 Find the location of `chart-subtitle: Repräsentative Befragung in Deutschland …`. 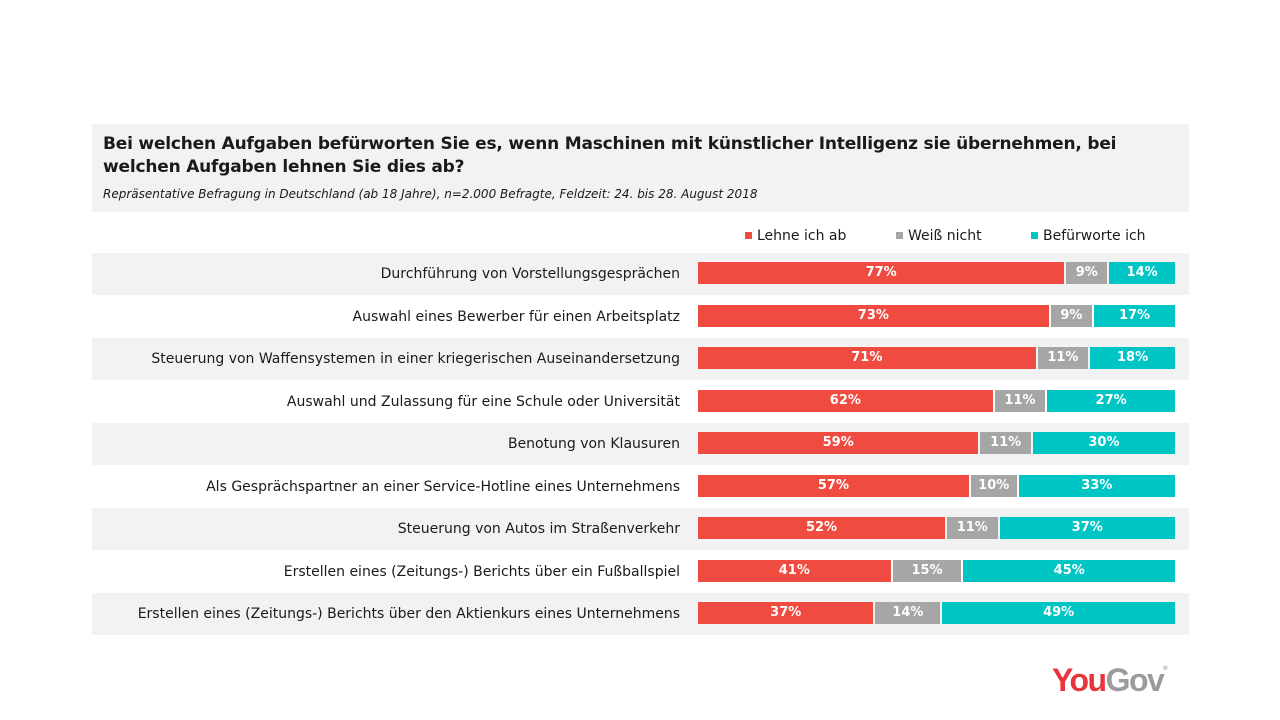

chart-subtitle: Repräsentative Befragung in Deutschland … is located at coordinates (430, 194).